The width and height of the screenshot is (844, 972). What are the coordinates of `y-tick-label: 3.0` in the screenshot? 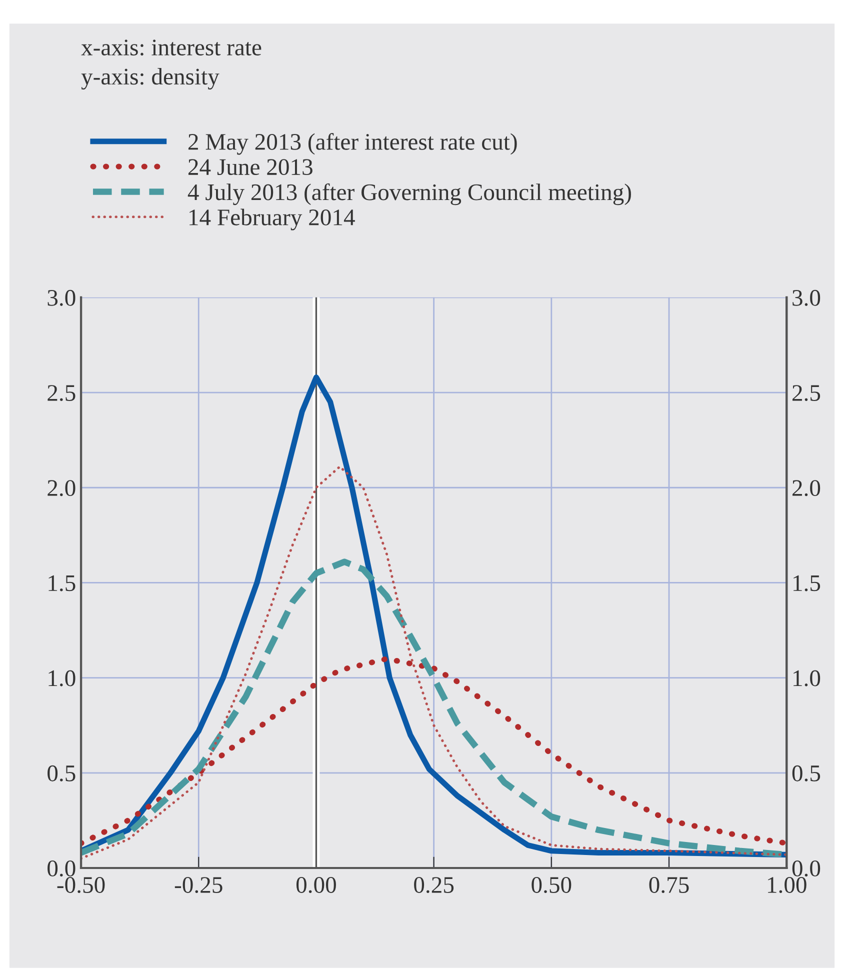 It's located at (62, 298).